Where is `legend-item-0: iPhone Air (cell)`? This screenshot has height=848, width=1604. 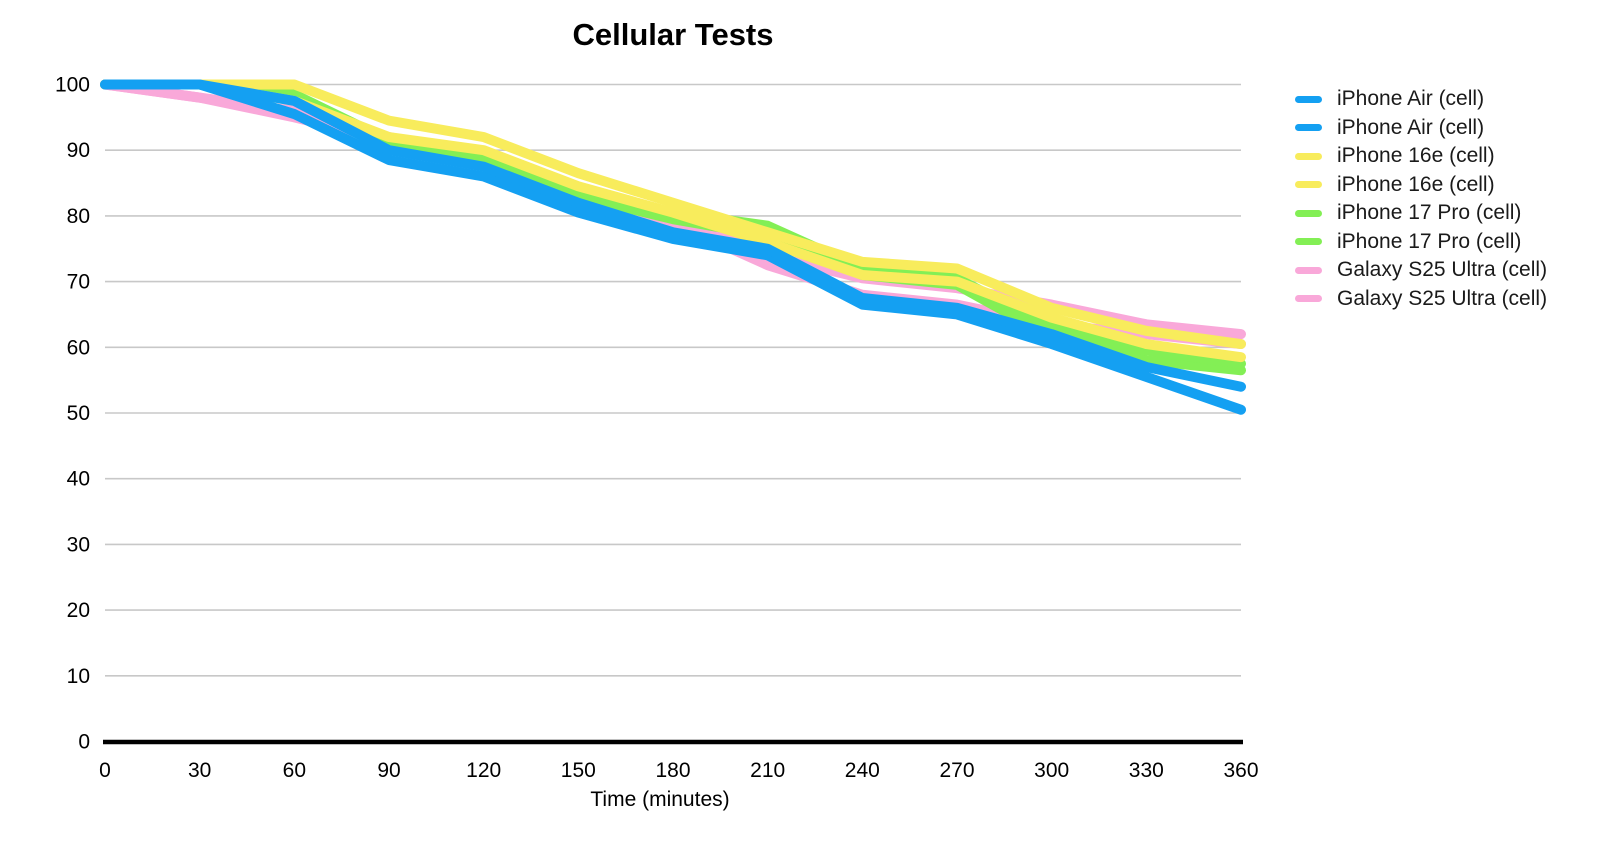
legend-item-0: iPhone Air (cell) is located at coordinates (1421, 99).